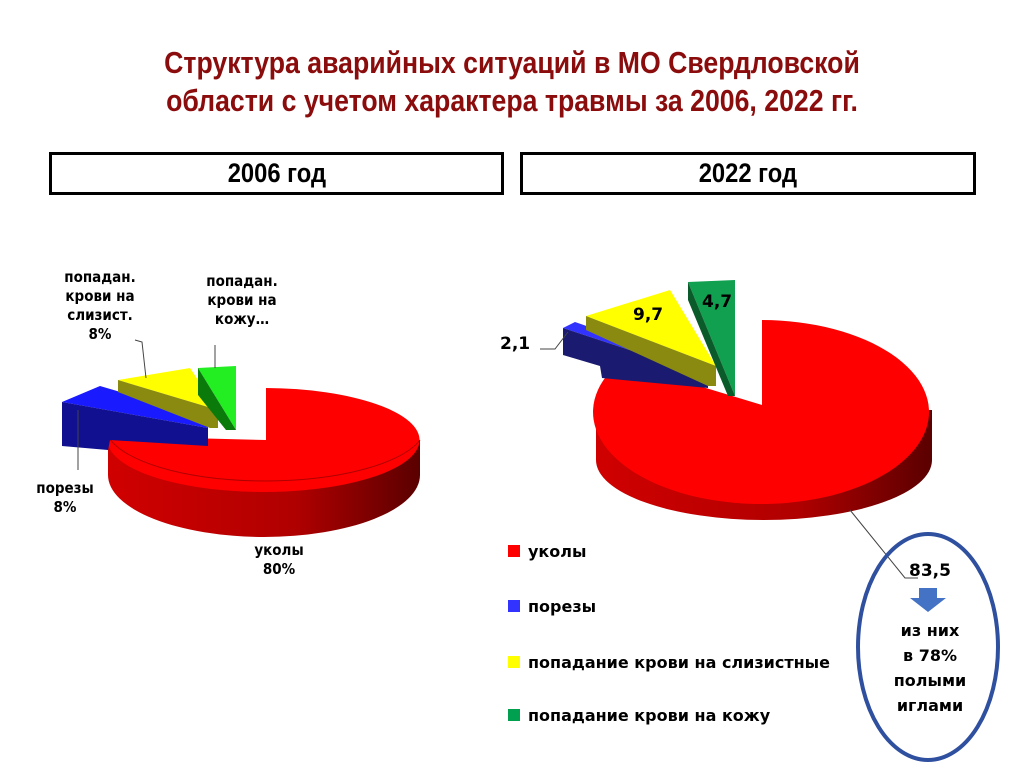 The height and width of the screenshot is (767, 1024). Describe the element at coordinates (639, 715) in the screenshot. I see `legend-item-skin: попадание крови на кожу` at that location.